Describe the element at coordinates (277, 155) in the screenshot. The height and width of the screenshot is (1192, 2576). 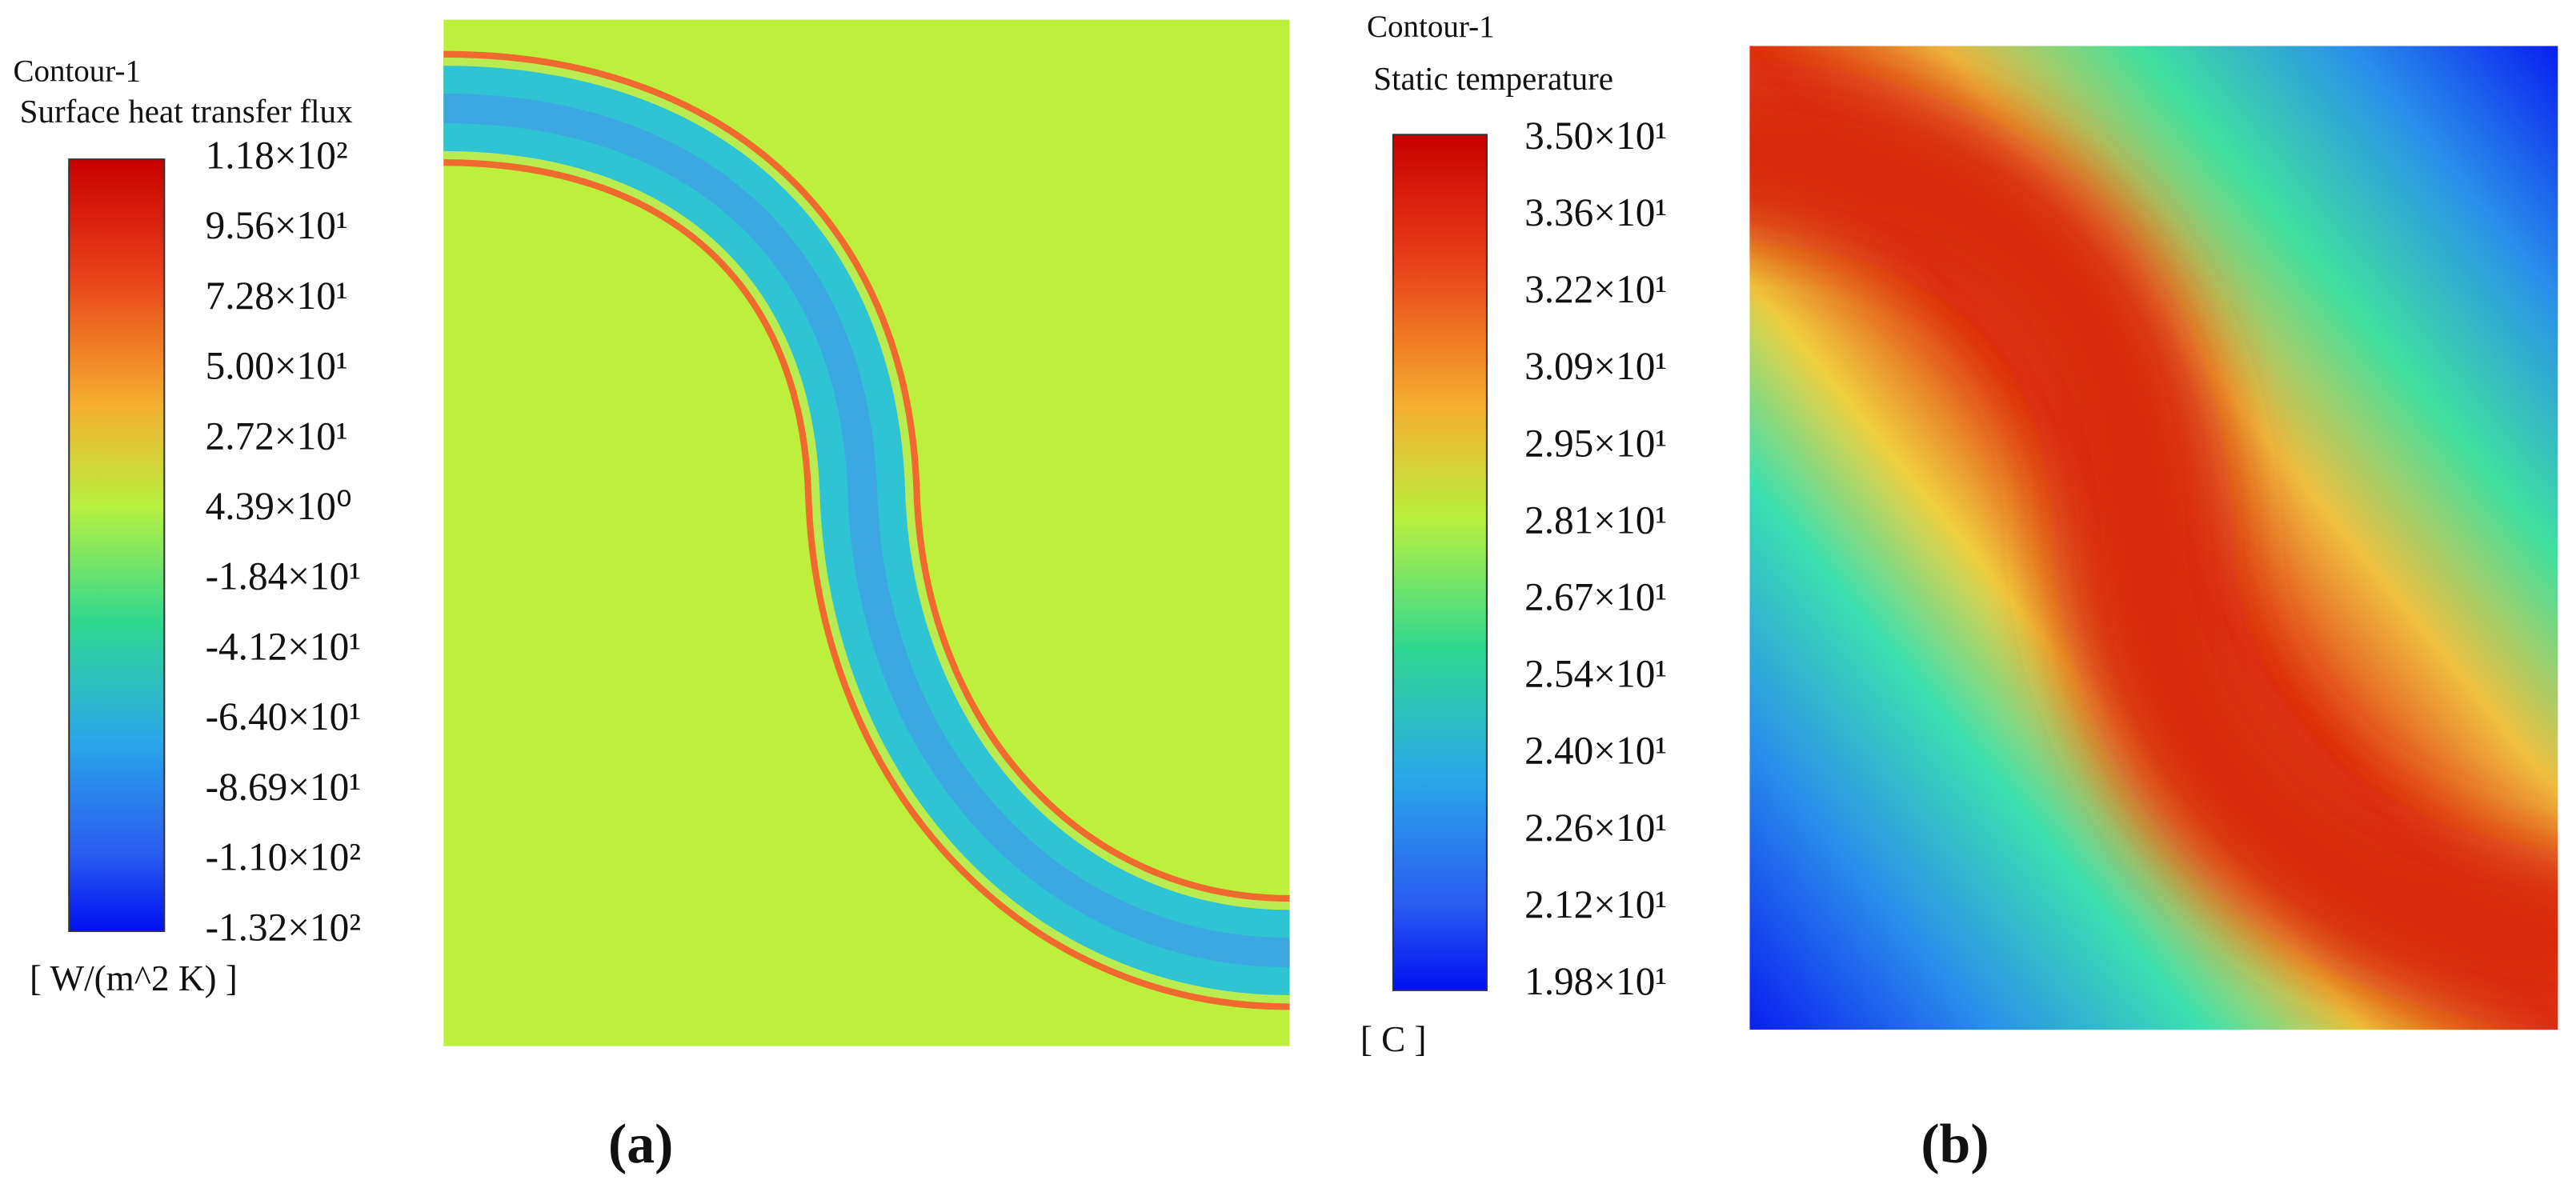
I see `colorbar-label: 1.18×10²` at that location.